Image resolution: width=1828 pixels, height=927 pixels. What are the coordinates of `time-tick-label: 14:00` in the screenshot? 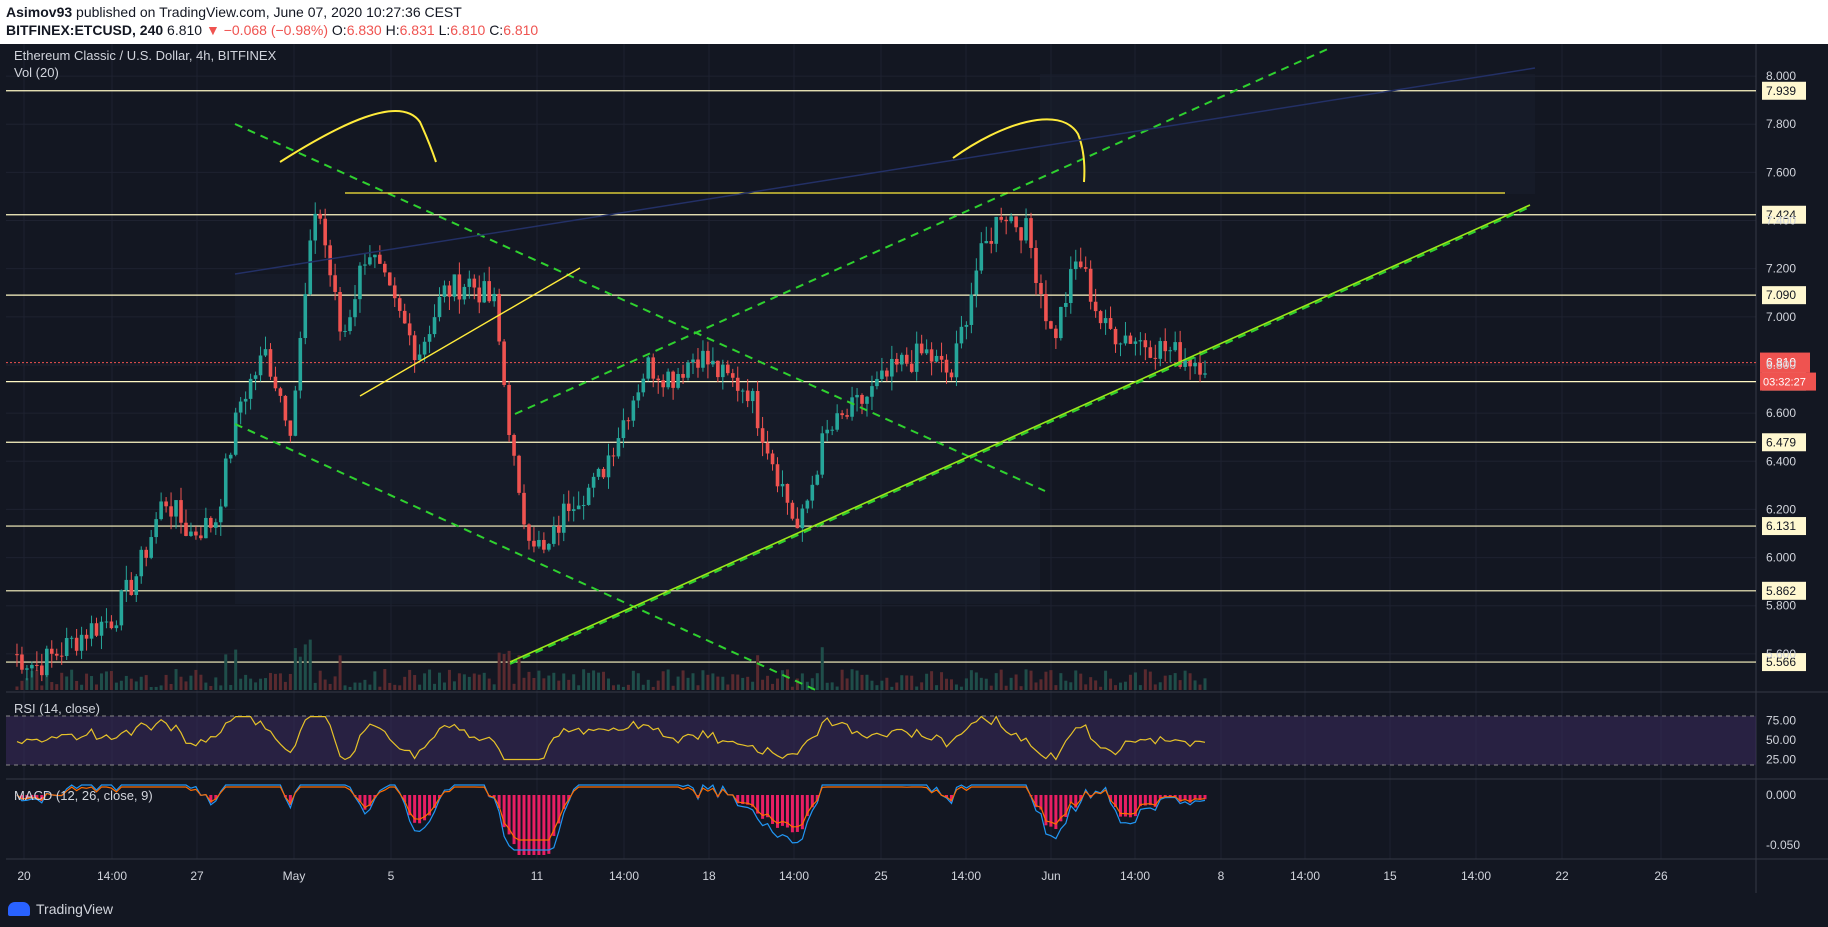 It's located at (966, 876).